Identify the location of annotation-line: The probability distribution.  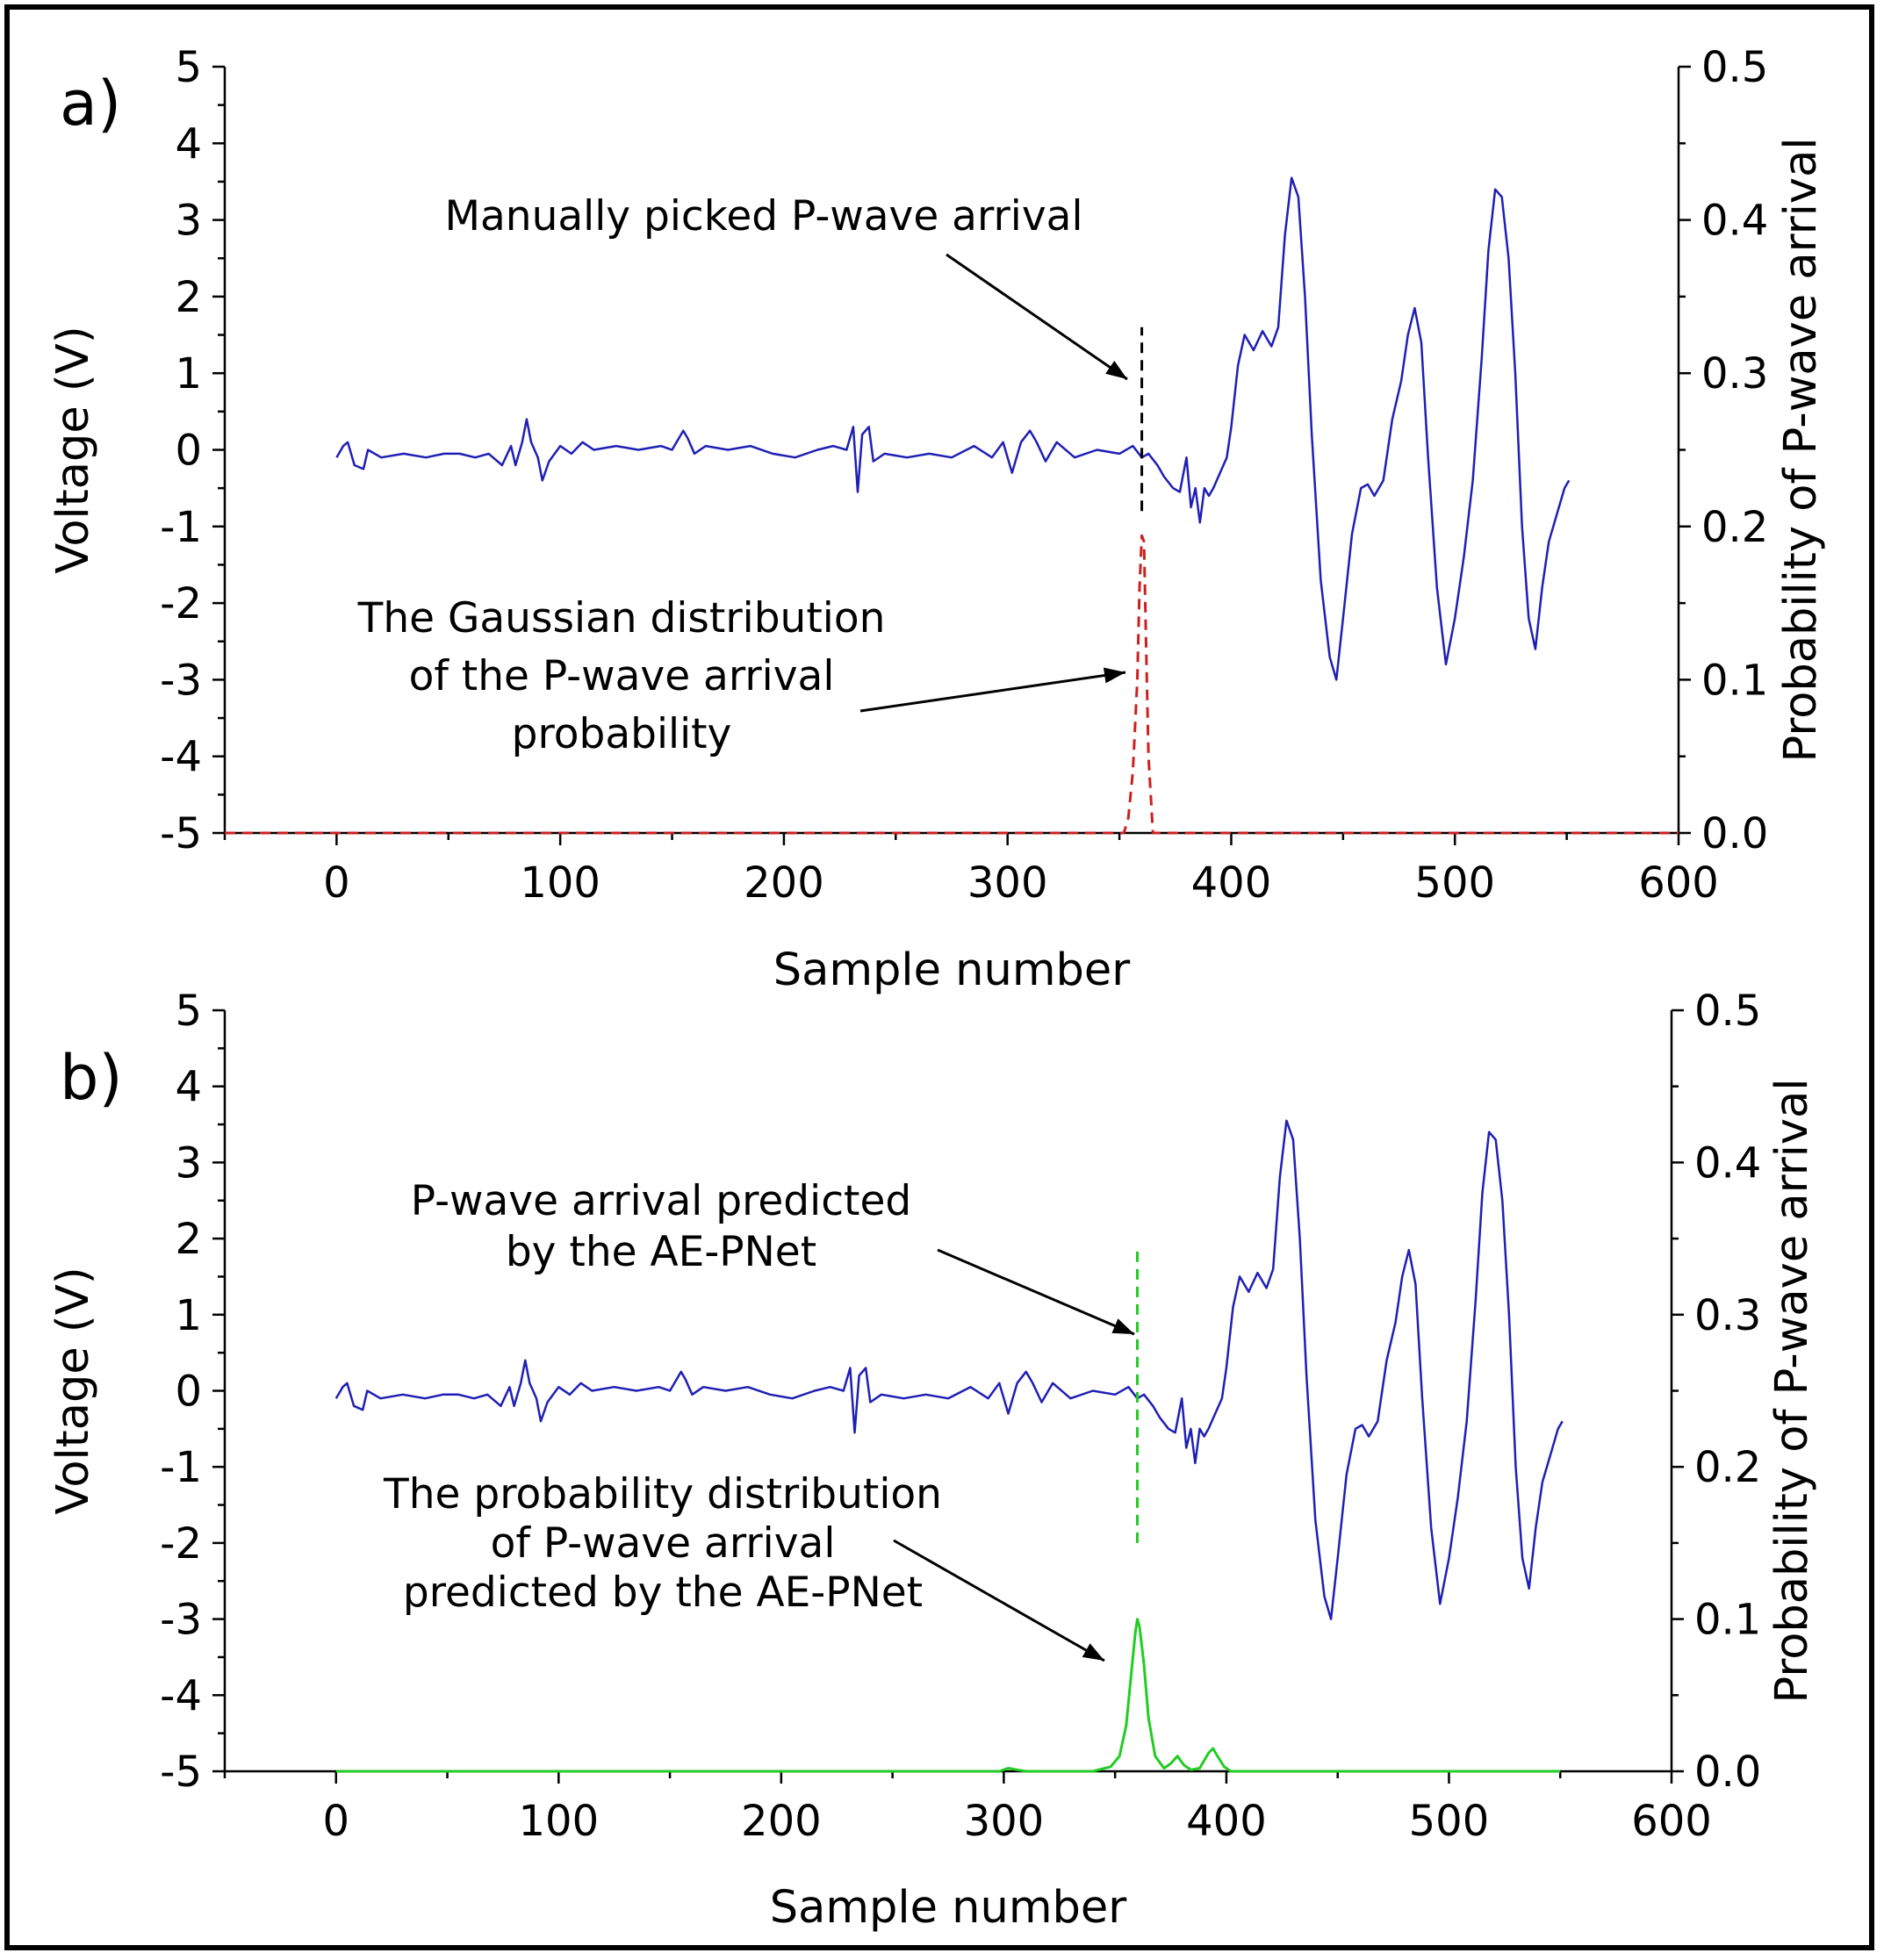
(663, 1494).